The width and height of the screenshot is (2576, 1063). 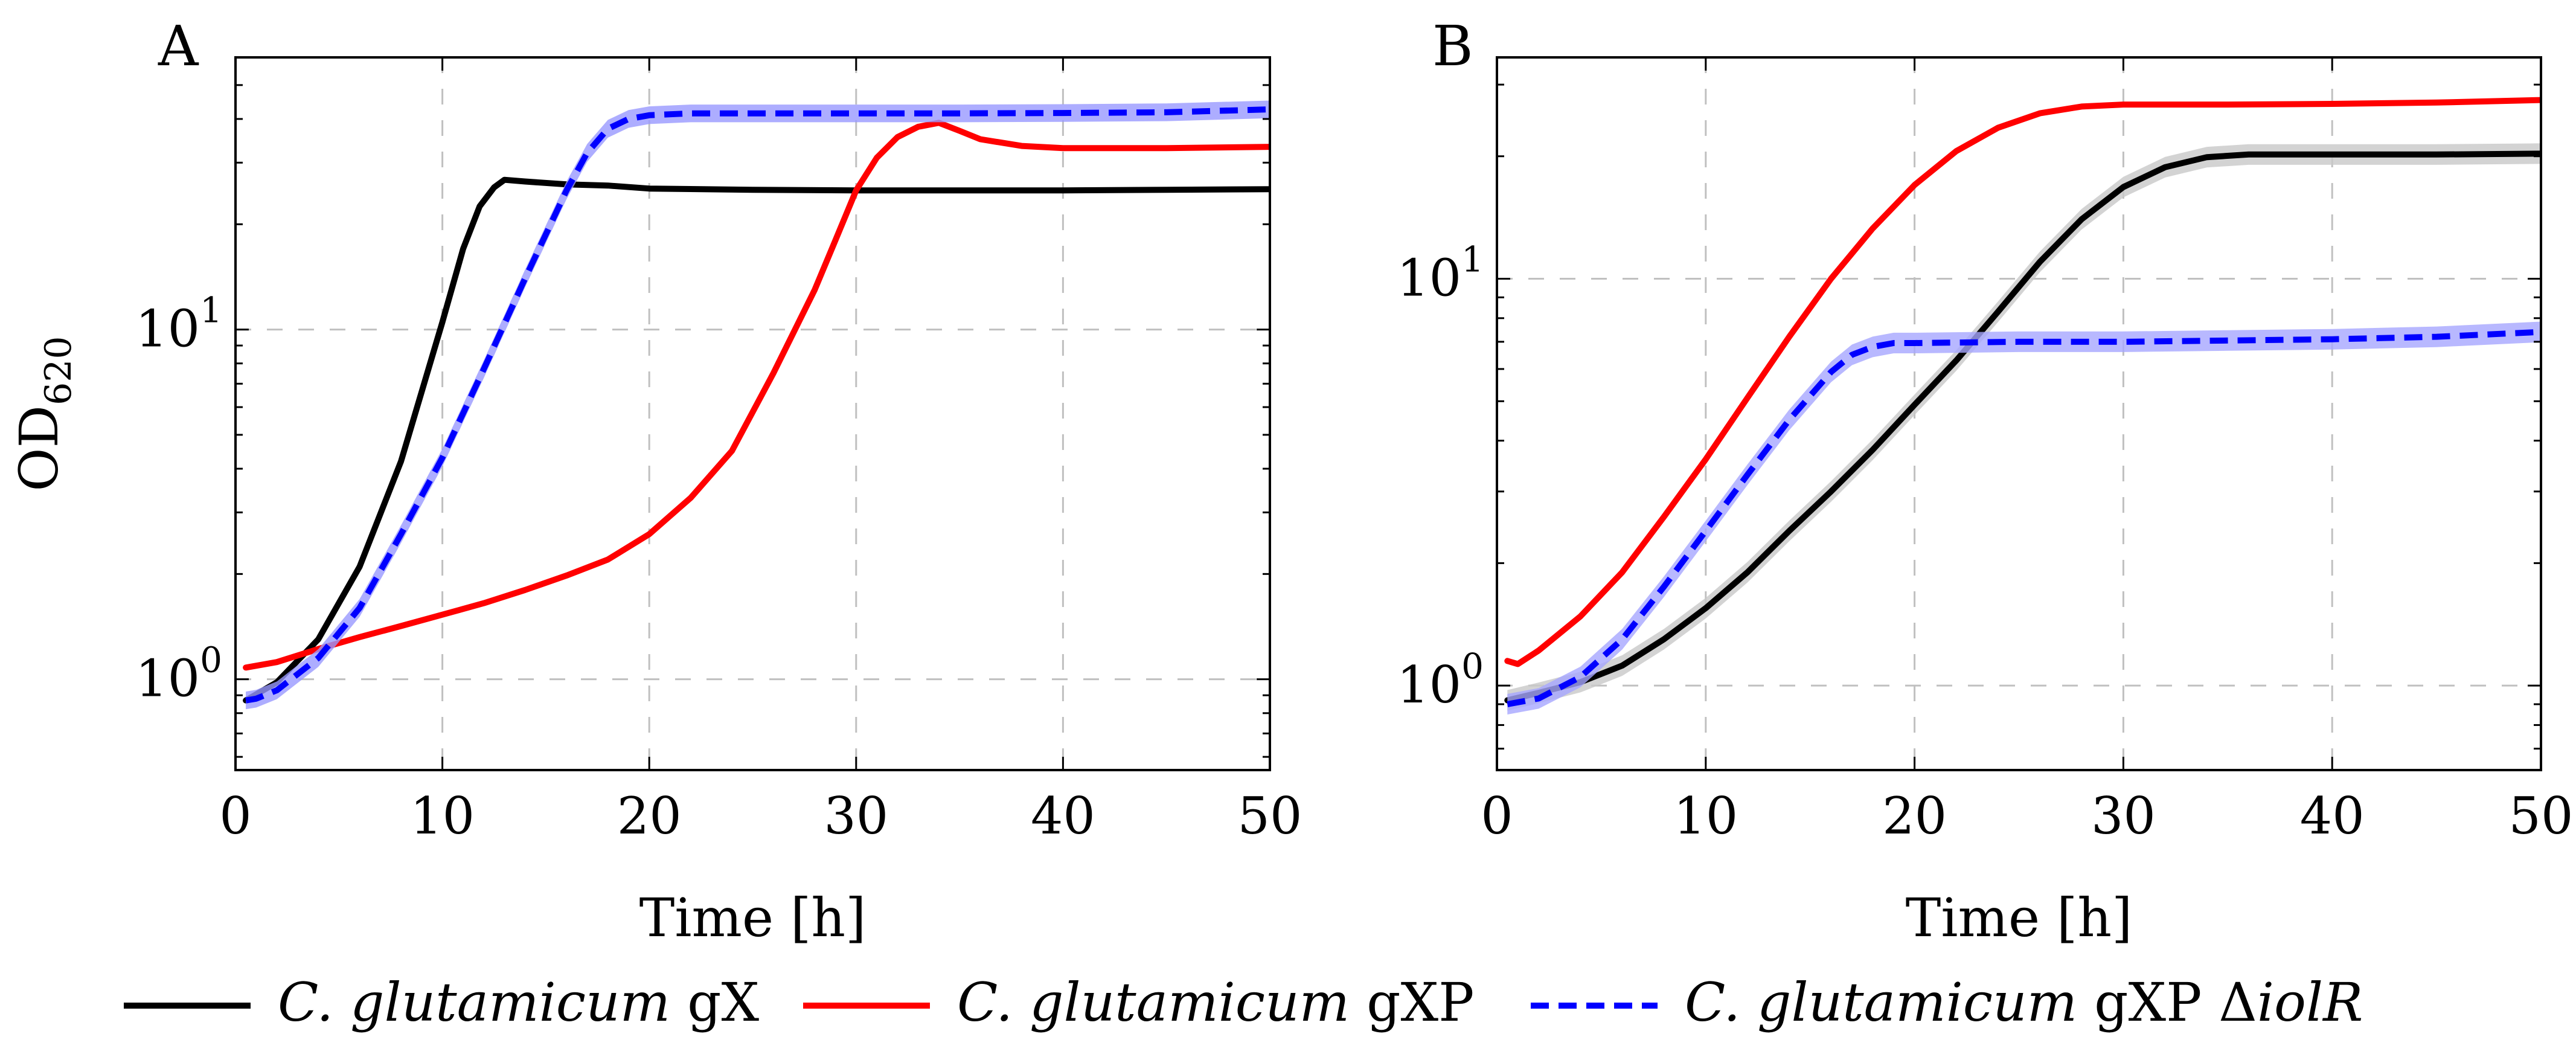 I want to click on series-line-gXP_iolR, so click(x=2024, y=518).